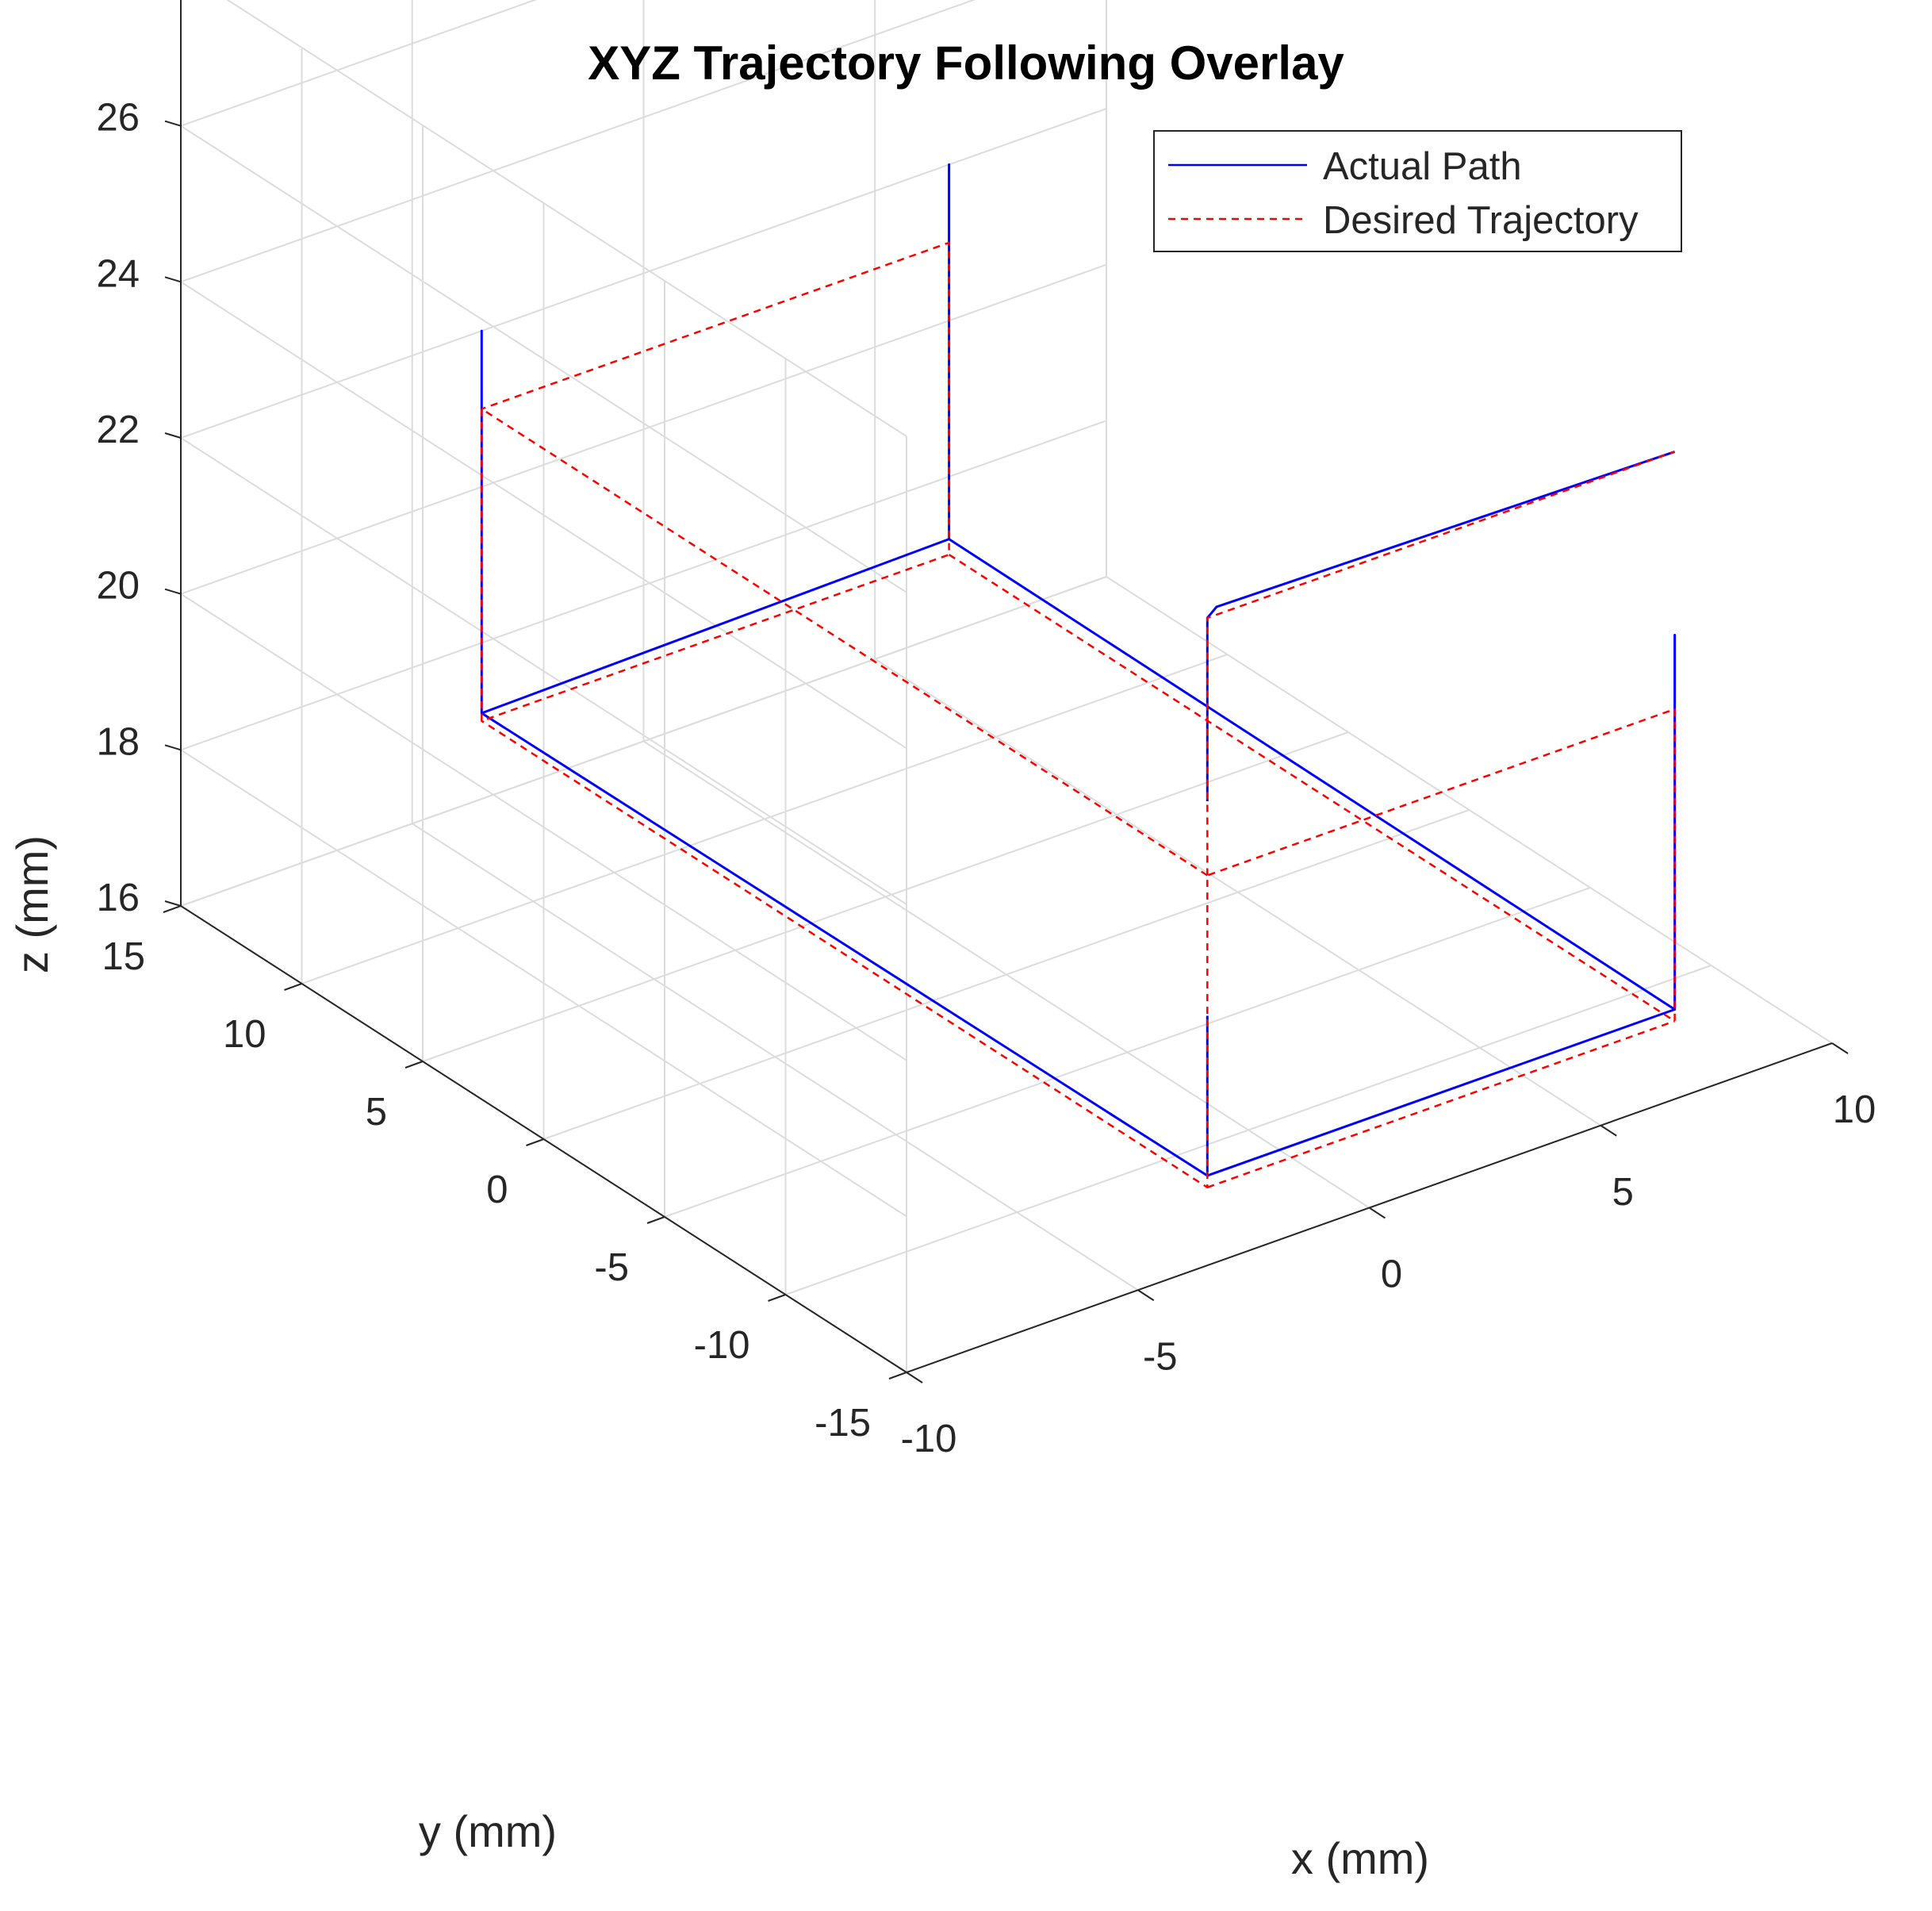  What do you see at coordinates (1423, 166) in the screenshot?
I see `legend-label-actual-path: Actual Path` at bounding box center [1423, 166].